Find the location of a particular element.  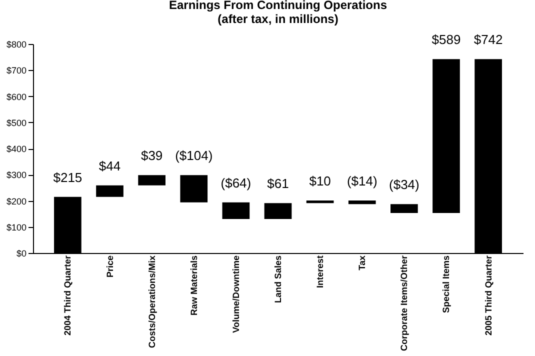

y-tick-label: $500 is located at coordinates (16, 123).